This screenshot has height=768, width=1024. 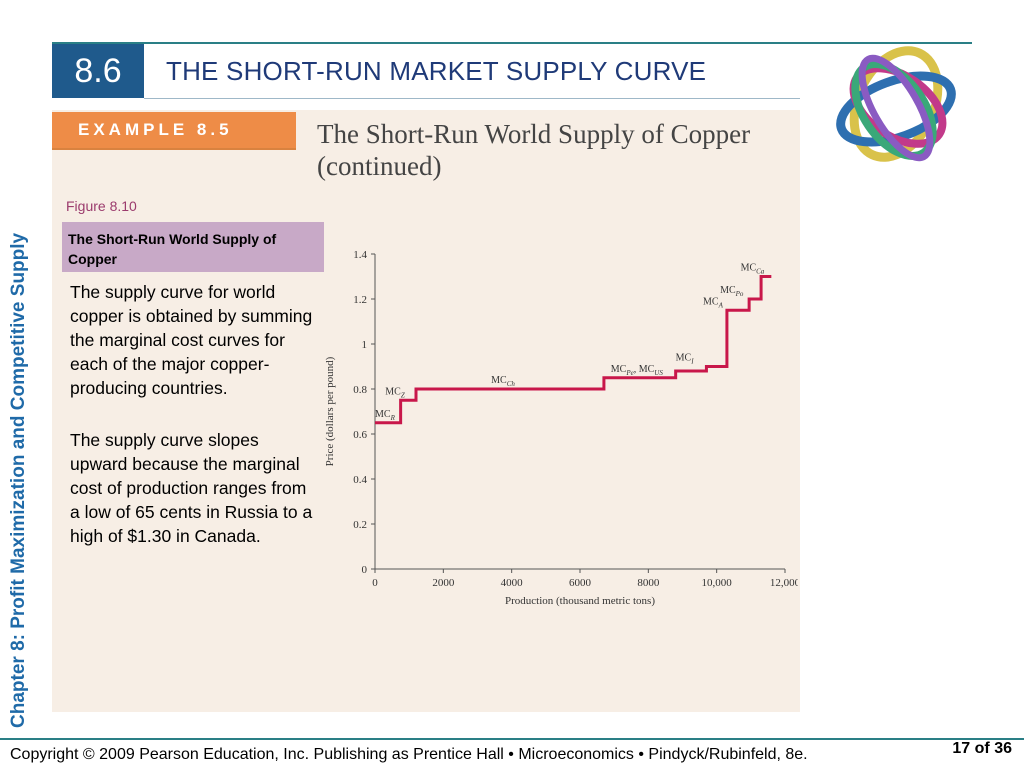 I want to click on example-tag: EXAMPLE 8.5, so click(x=174, y=130).